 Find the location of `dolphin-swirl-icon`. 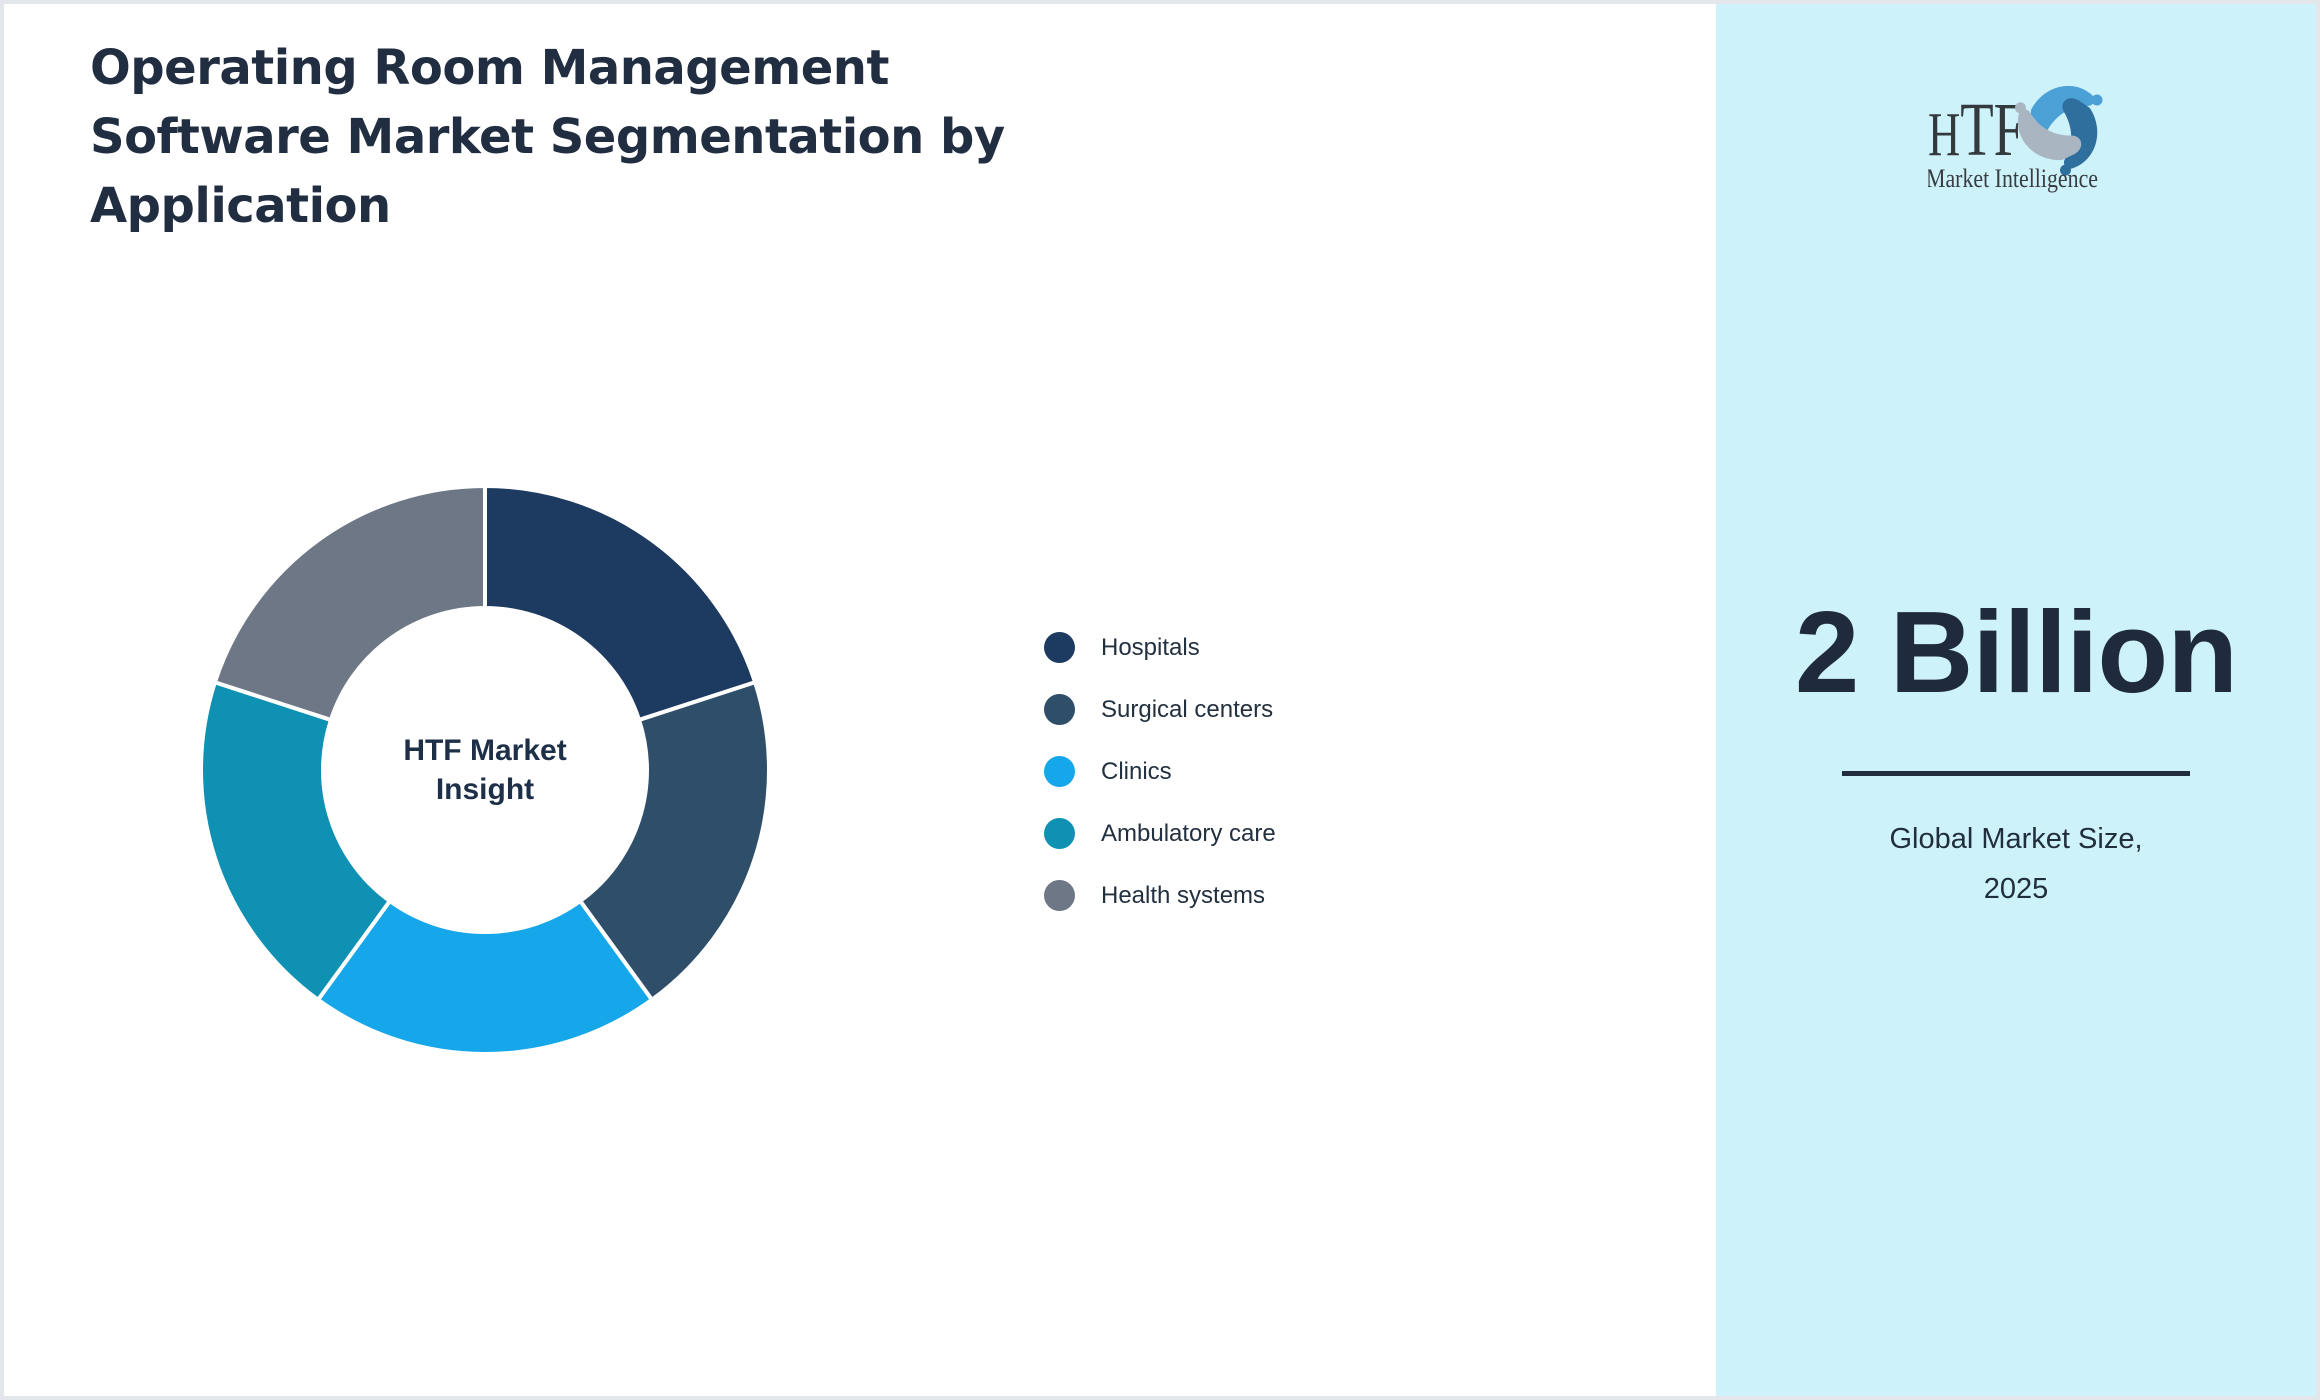

dolphin-swirl-icon is located at coordinates (2058, 131).